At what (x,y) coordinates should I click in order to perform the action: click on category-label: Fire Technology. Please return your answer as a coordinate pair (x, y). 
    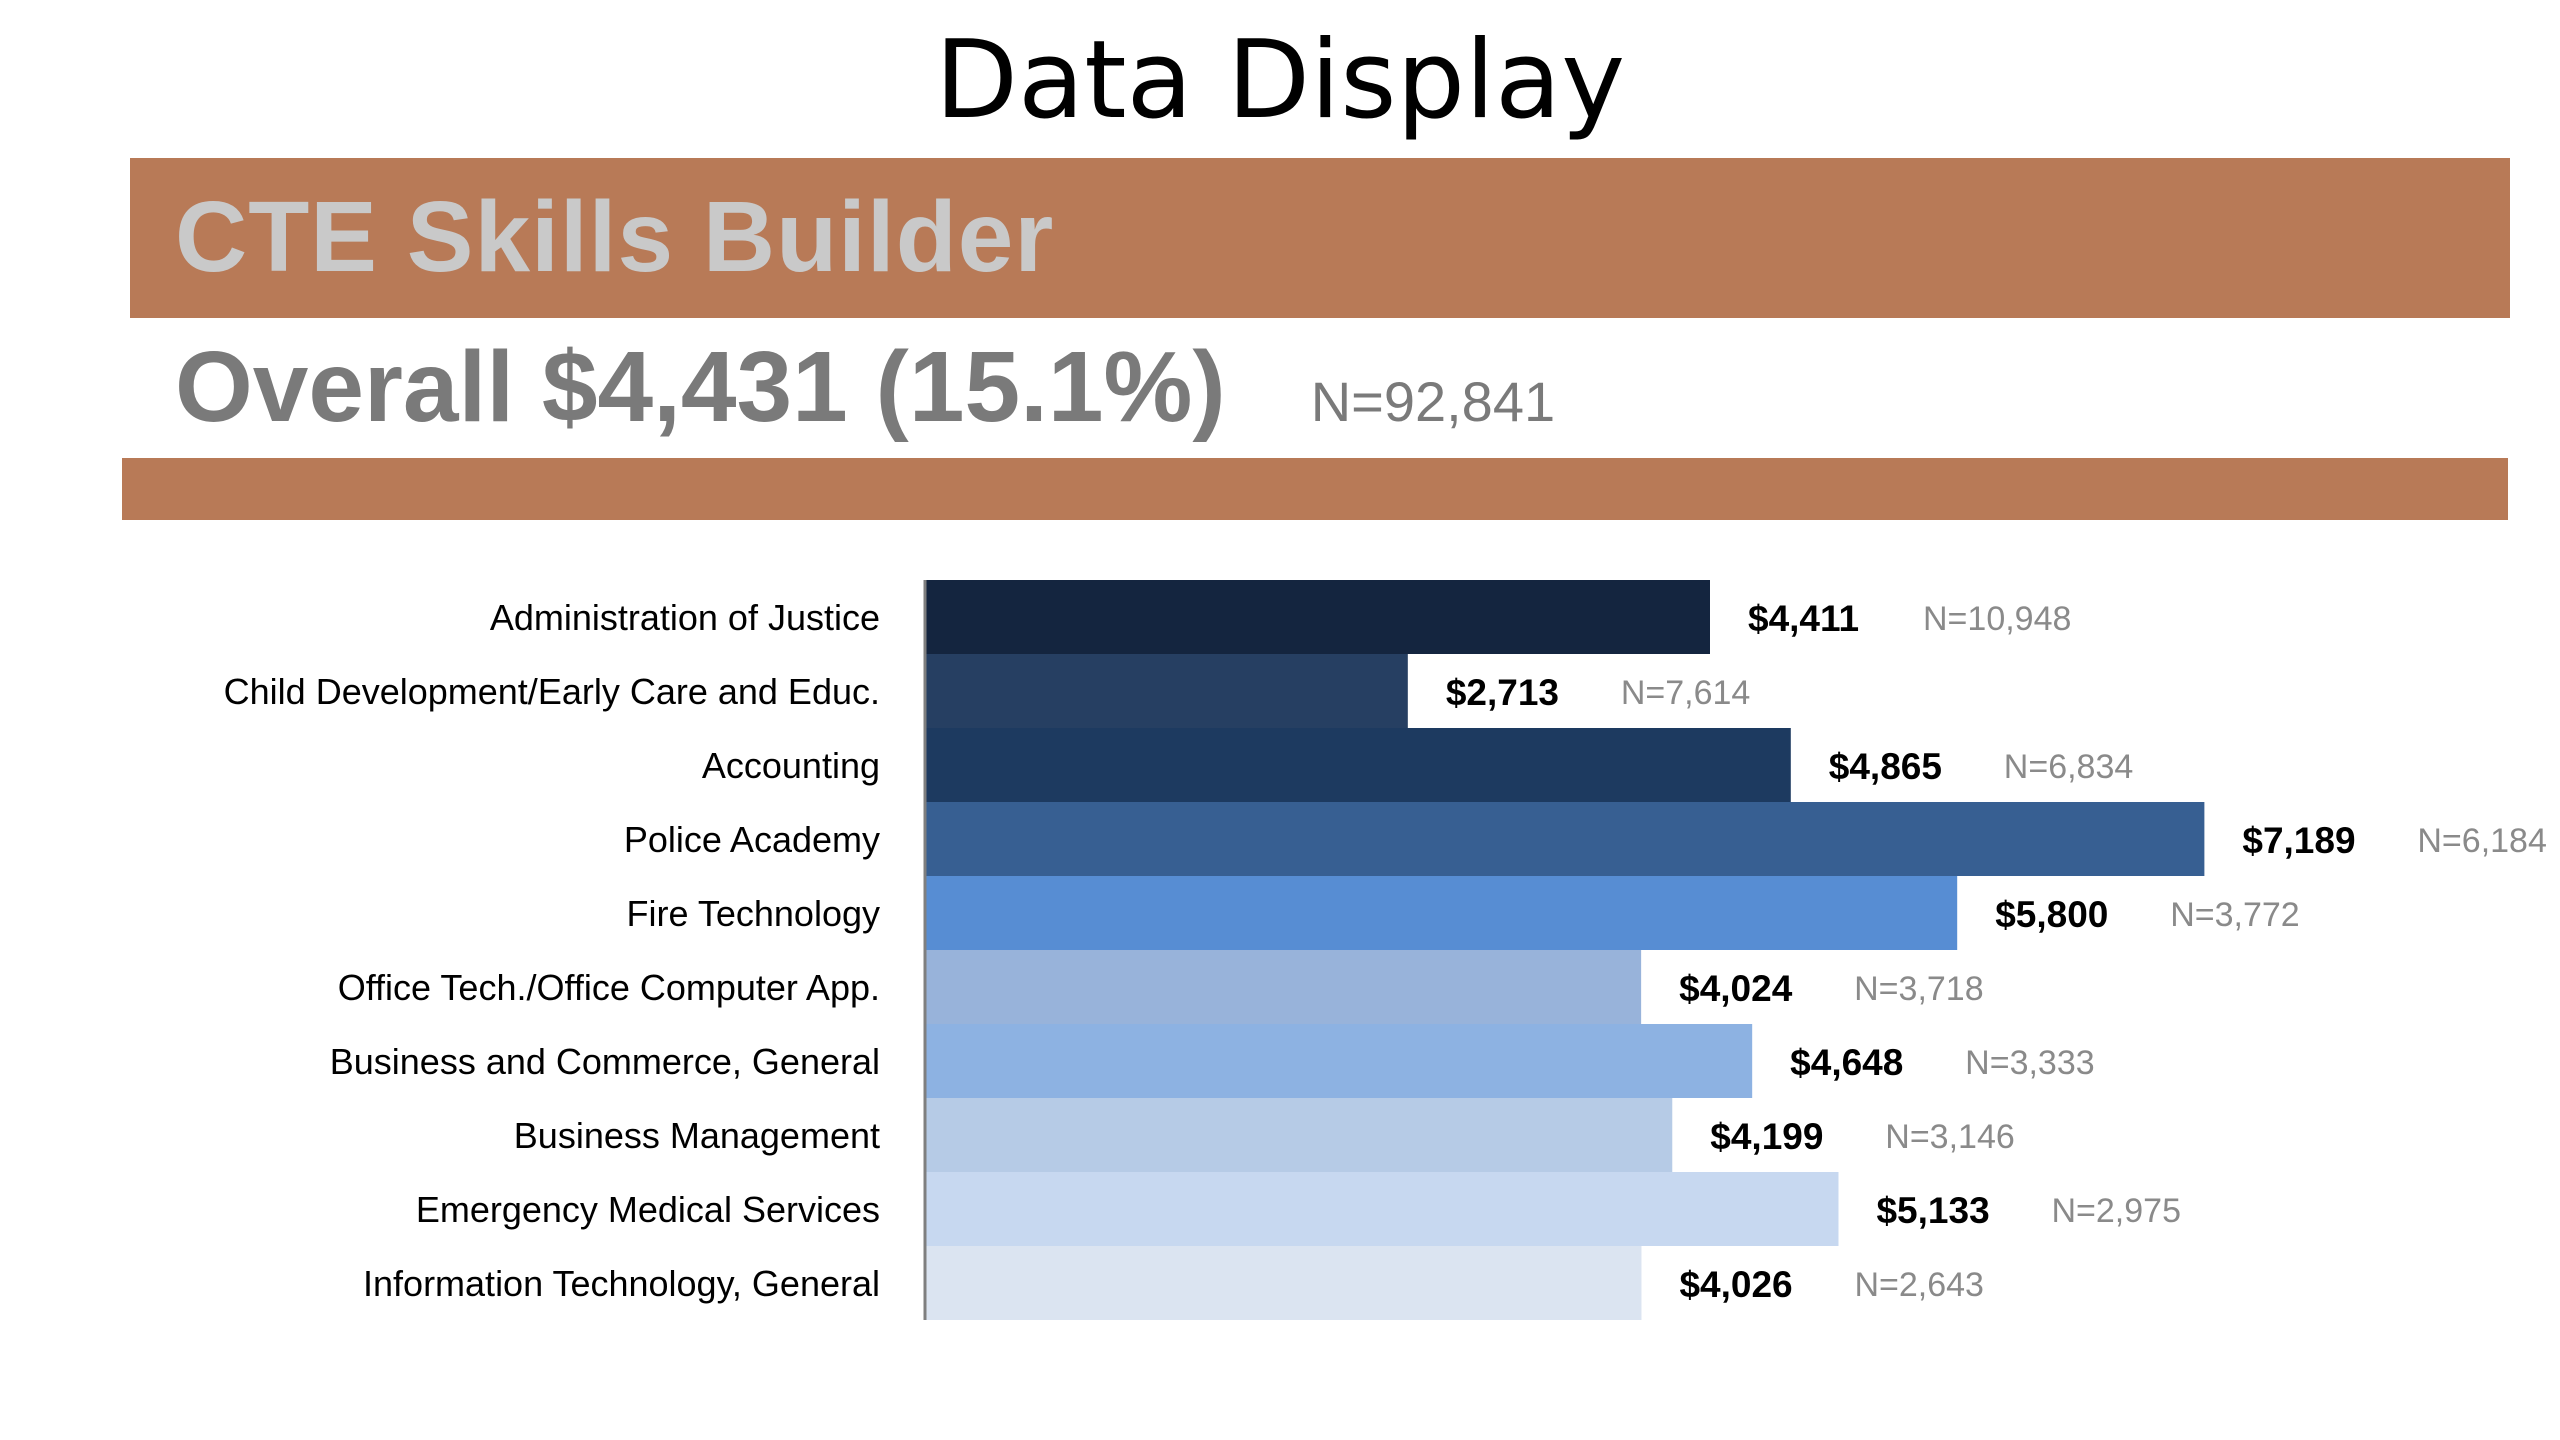
    Looking at the image, I should click on (753, 913).